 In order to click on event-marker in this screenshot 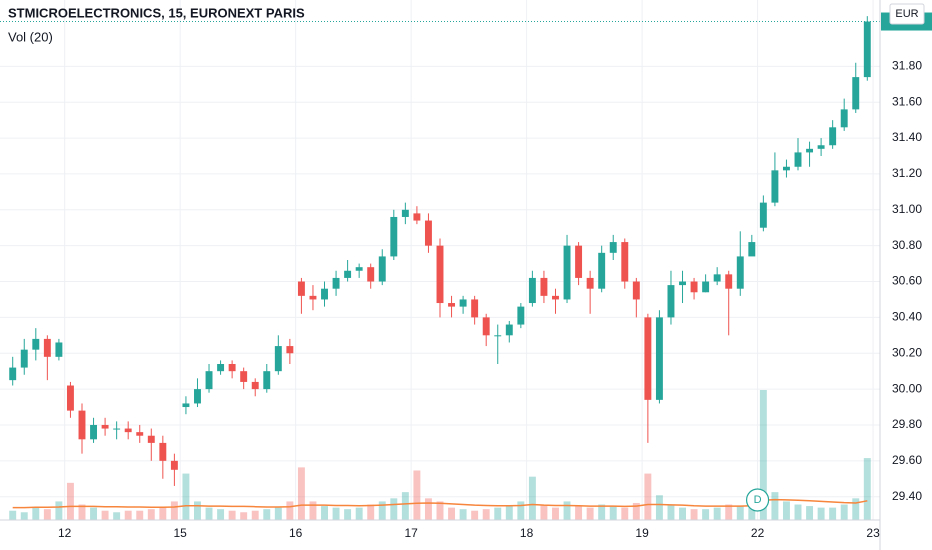, I will do `click(757, 500)`.